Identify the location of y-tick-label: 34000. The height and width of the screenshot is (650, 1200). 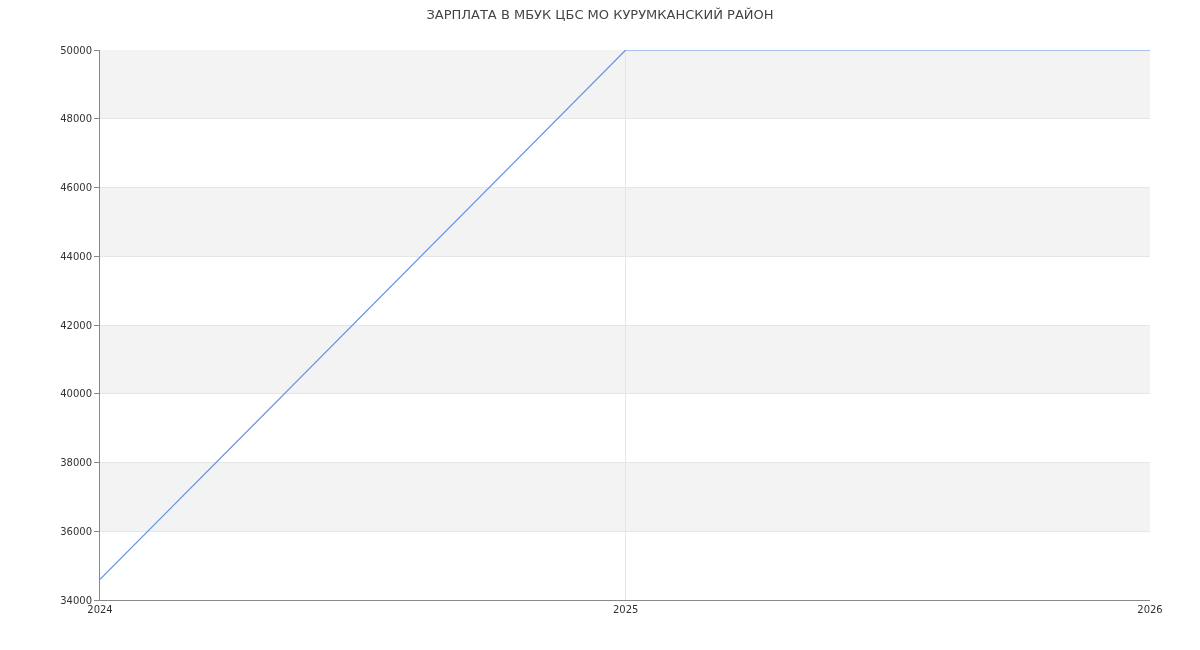
(76, 600).